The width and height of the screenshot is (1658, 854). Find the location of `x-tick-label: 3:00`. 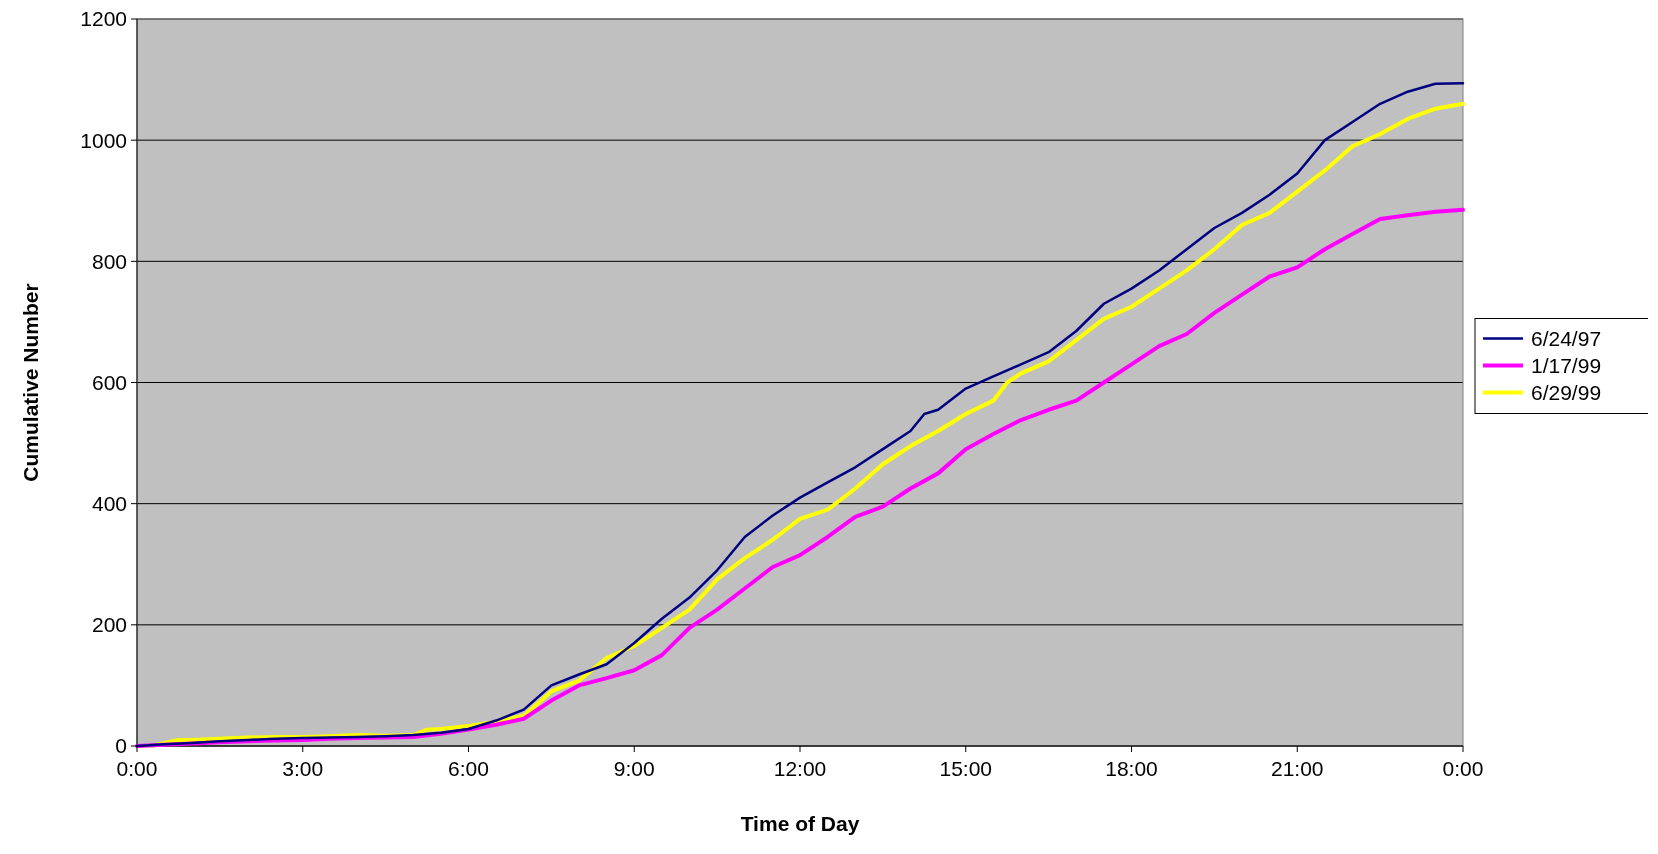

x-tick-label: 3:00 is located at coordinates (303, 768).